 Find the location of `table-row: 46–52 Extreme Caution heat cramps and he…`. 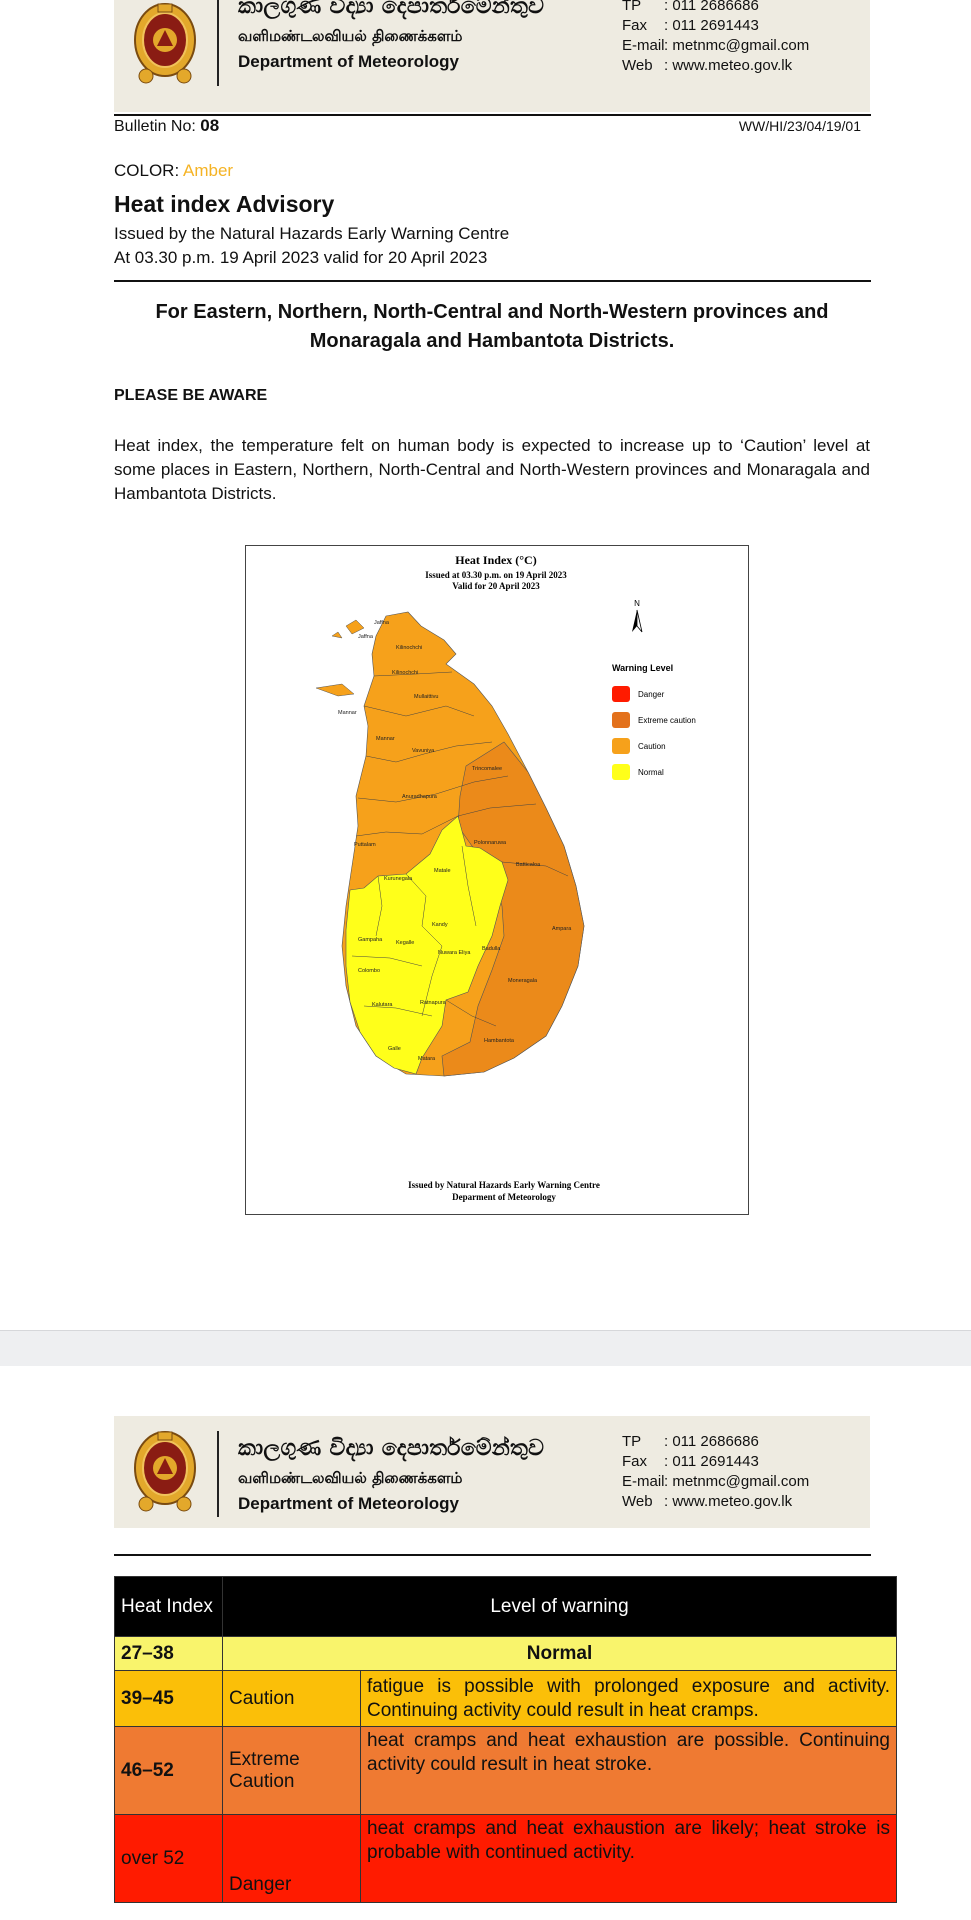

table-row: 46–52 Extreme Caution heat cramps and he… is located at coordinates (505, 1770).